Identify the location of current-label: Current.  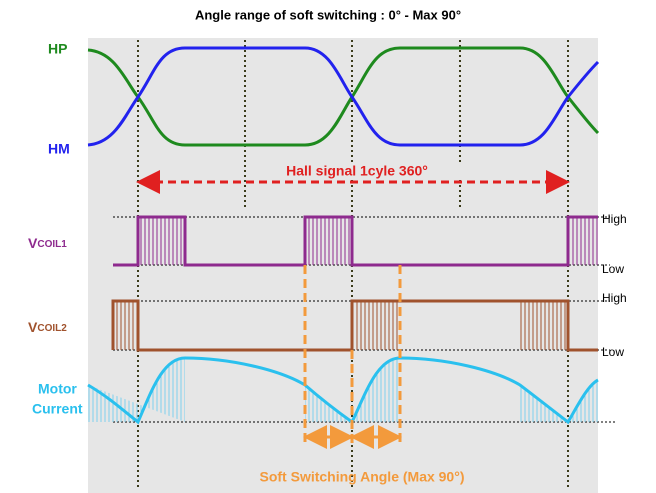
(57, 409).